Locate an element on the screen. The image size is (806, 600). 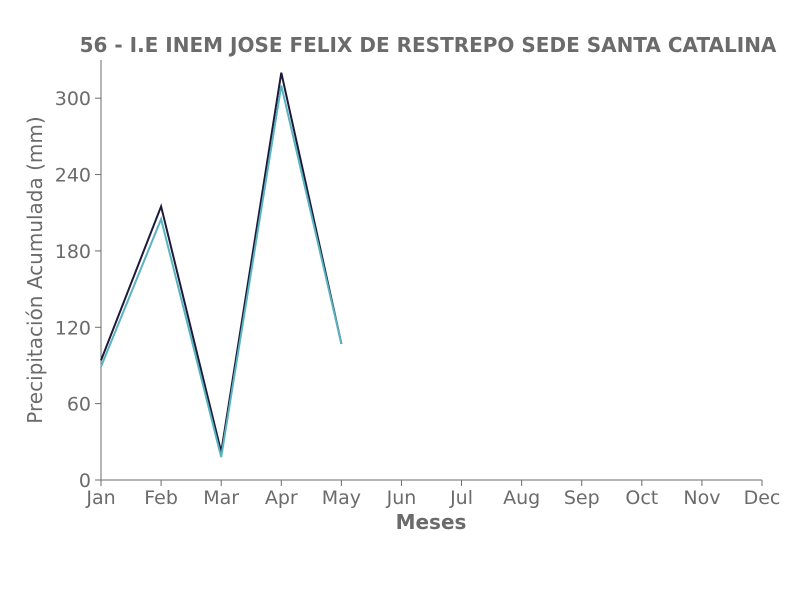
x-tick-label: Nov is located at coordinates (701, 498).